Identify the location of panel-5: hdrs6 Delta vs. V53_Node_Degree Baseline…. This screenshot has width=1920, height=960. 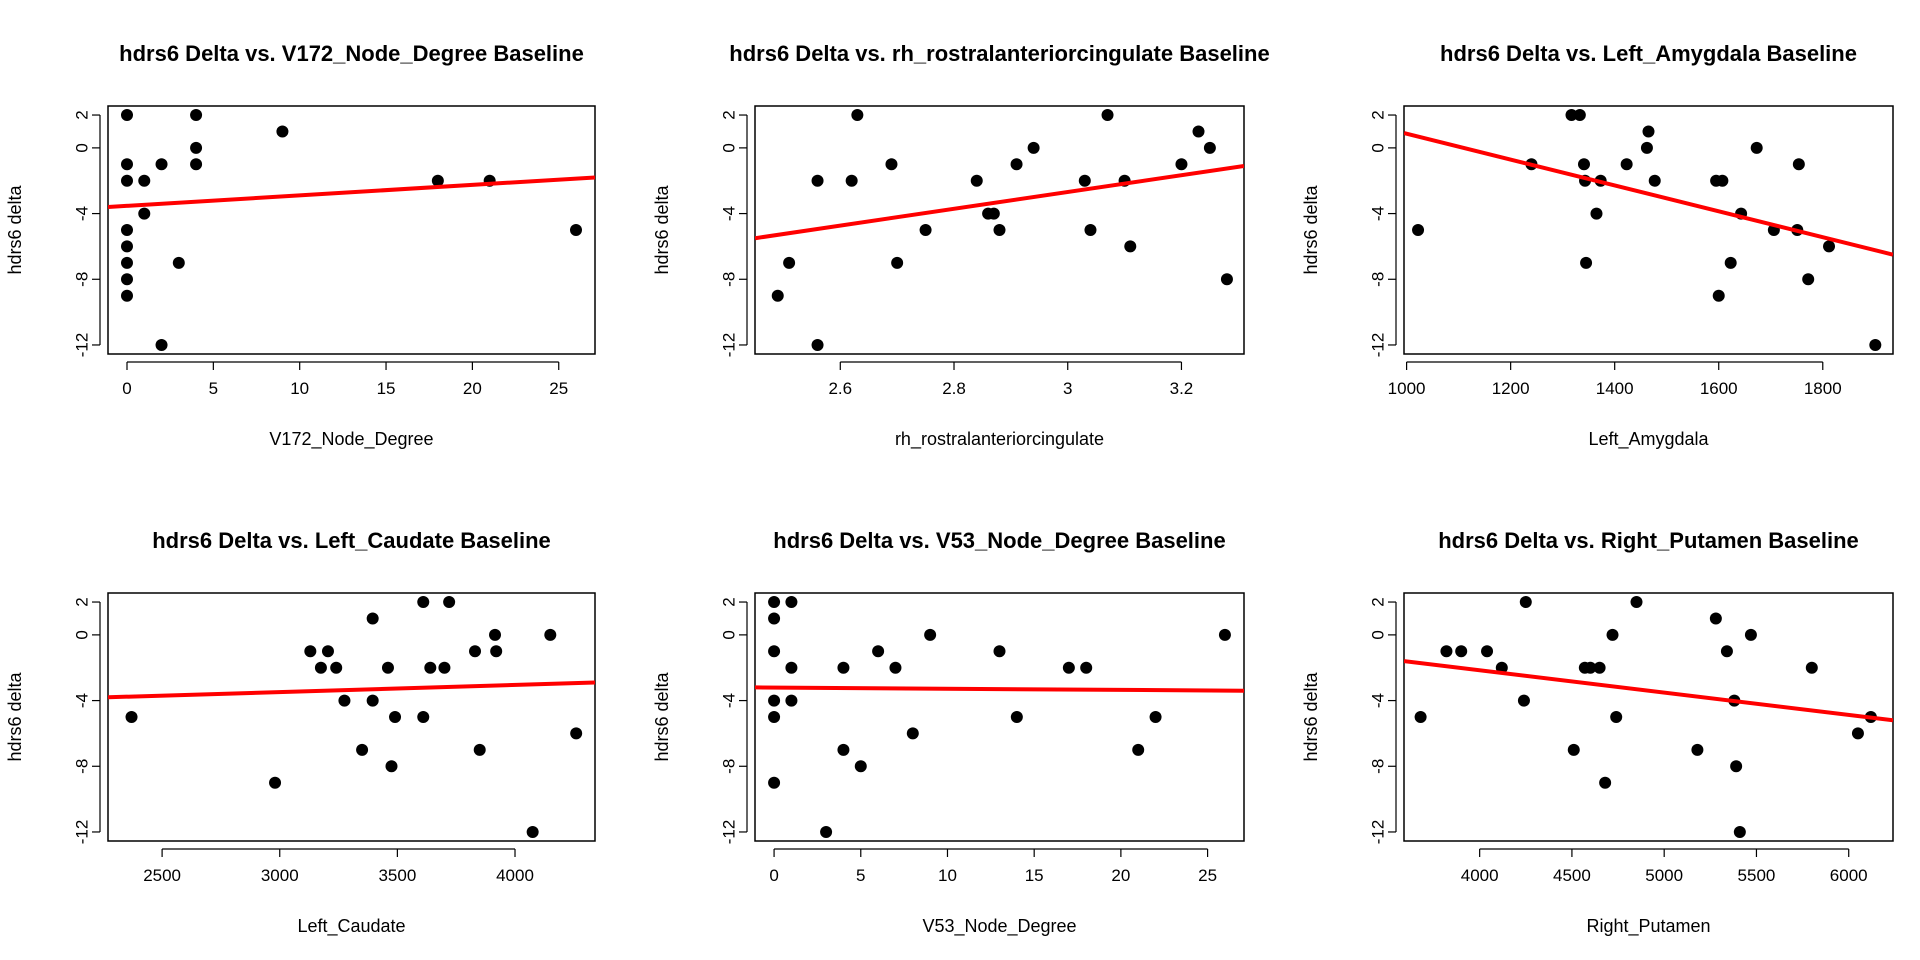
(948, 732).